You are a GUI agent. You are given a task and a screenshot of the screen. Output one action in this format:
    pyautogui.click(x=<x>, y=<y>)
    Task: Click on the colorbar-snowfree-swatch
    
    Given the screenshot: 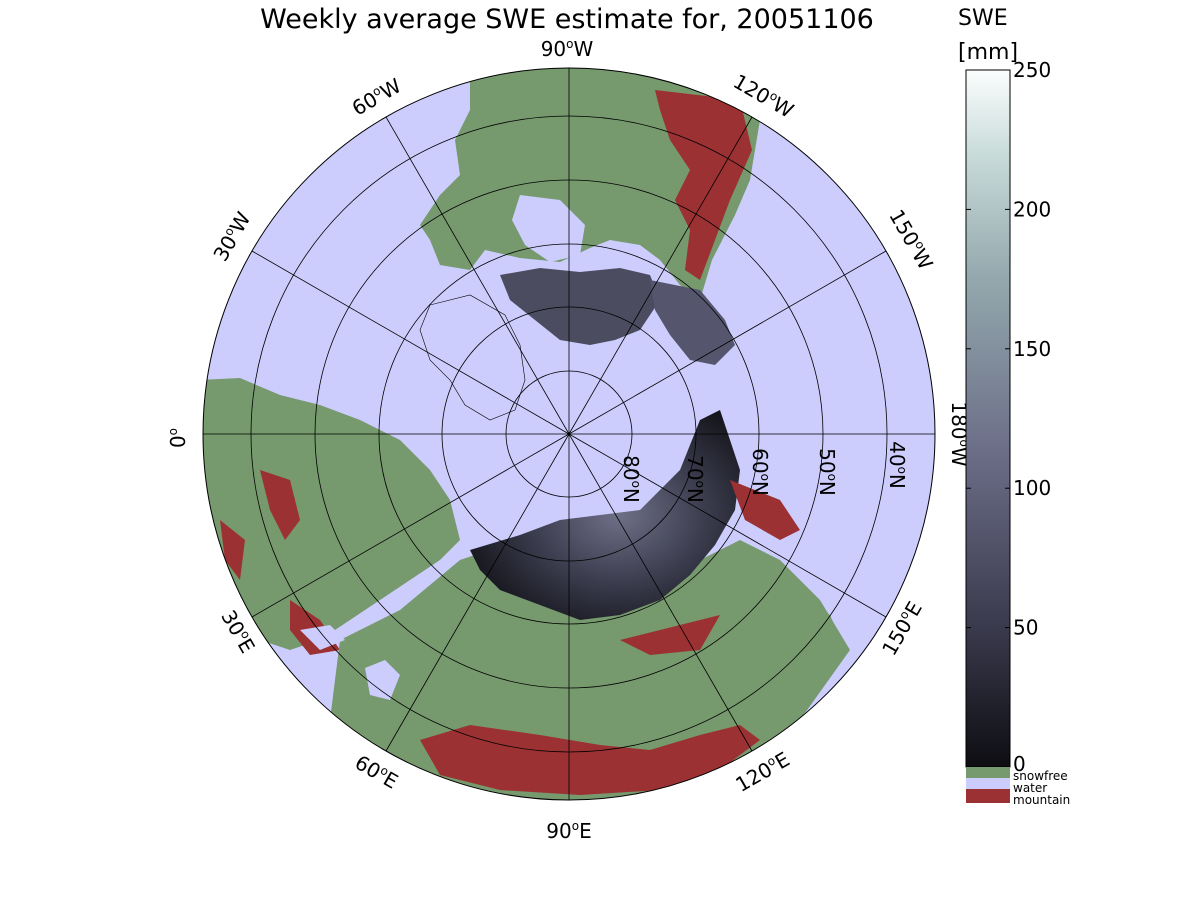 What is the action you would take?
    pyautogui.click(x=988, y=772)
    